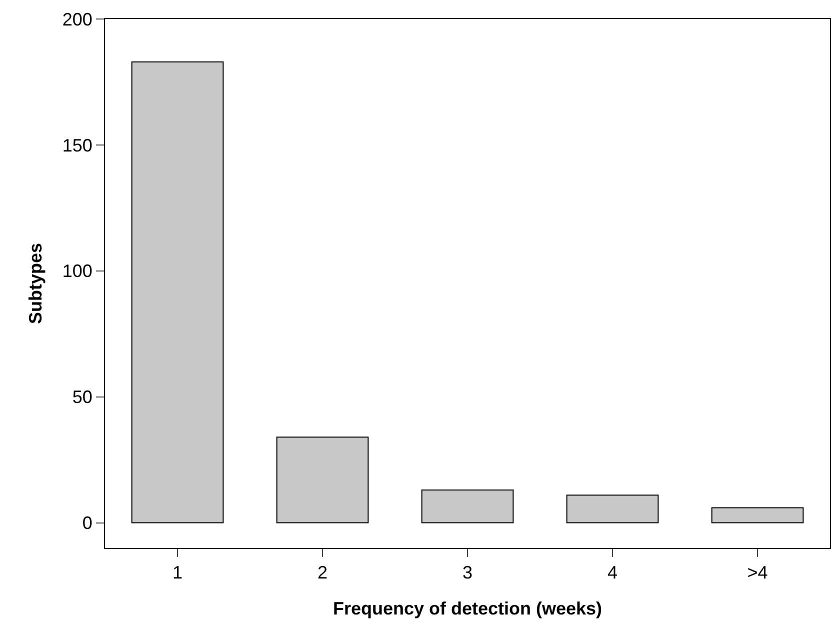  I want to click on y-axis-title: Subtypes, so click(36, 283).